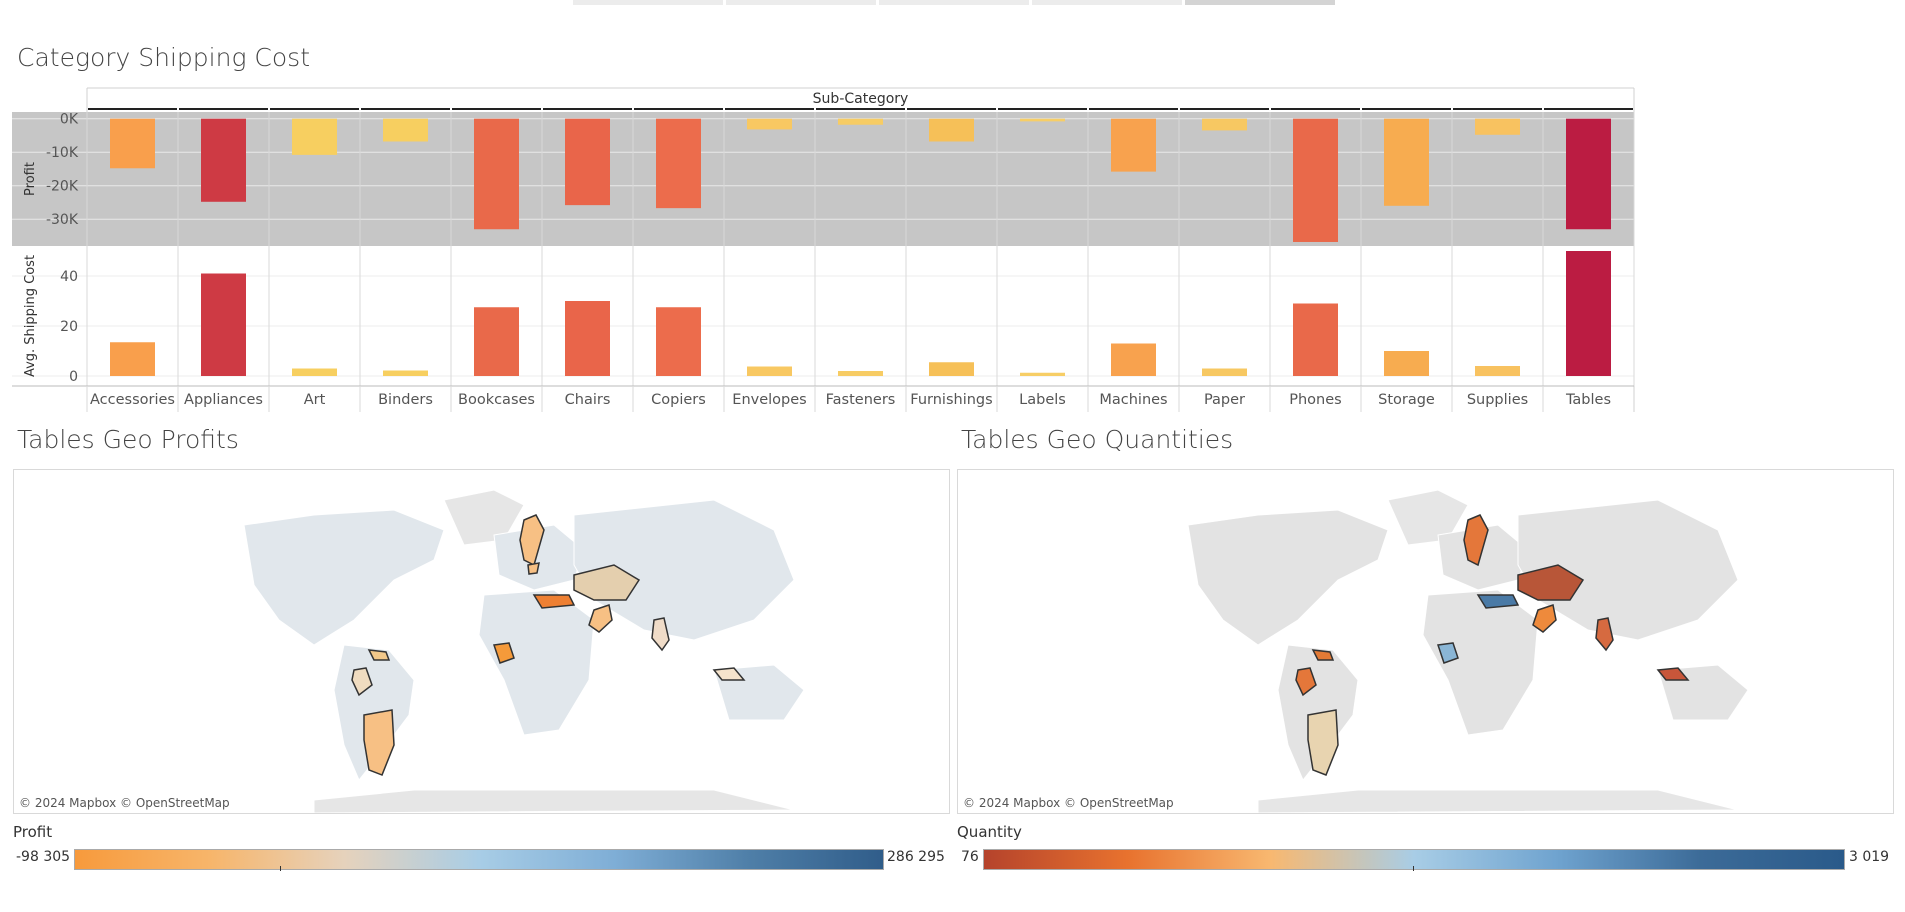  I want to click on quantity-legend-title: Quantity, so click(989, 832).